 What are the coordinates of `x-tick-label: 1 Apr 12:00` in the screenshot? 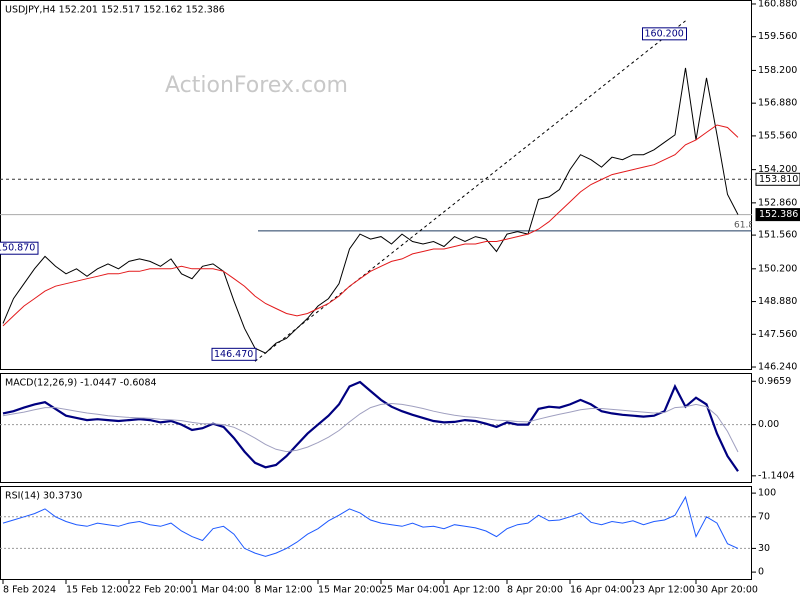 It's located at (472, 590).